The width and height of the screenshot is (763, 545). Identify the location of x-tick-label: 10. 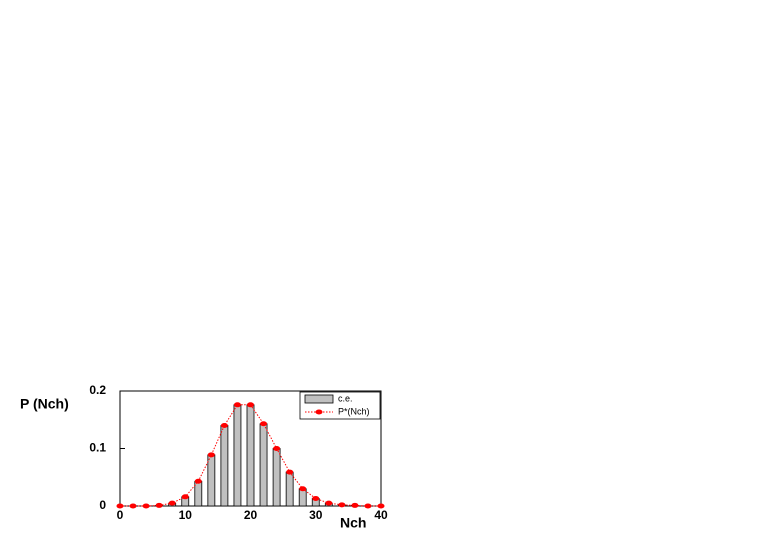
(186, 515).